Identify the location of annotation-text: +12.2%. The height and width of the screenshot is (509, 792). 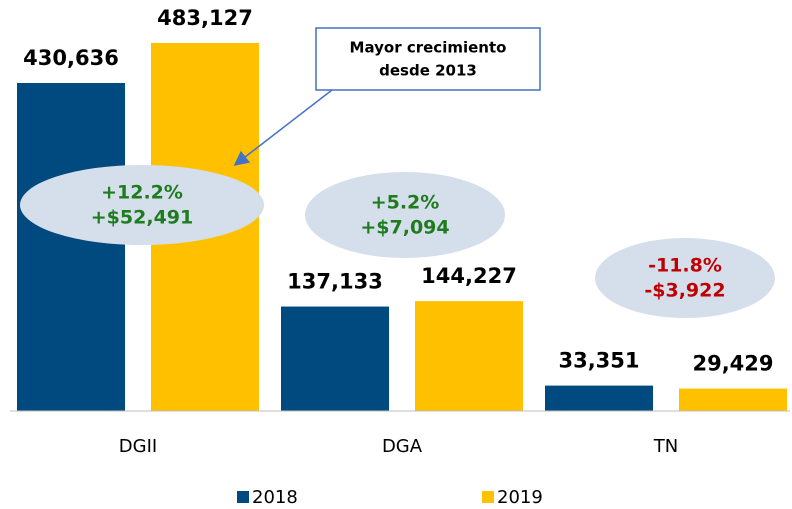
(142, 193).